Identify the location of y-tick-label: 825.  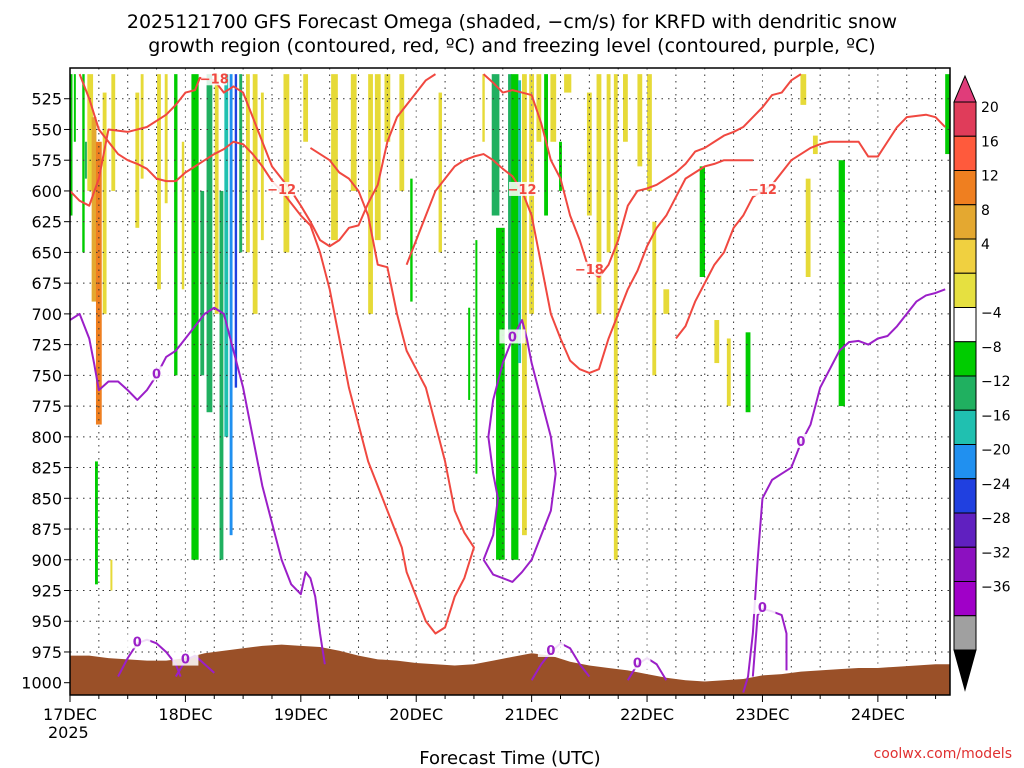
(46, 468).